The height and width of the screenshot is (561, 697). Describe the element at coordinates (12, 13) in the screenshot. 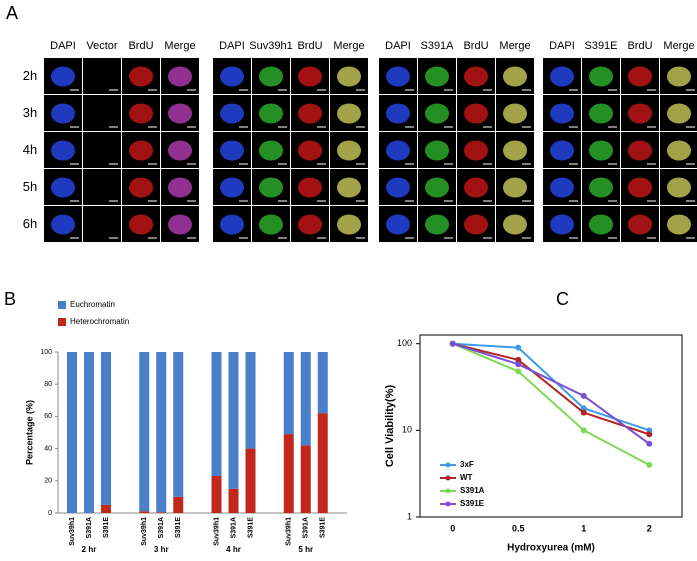

I see `panel-label: A` at that location.